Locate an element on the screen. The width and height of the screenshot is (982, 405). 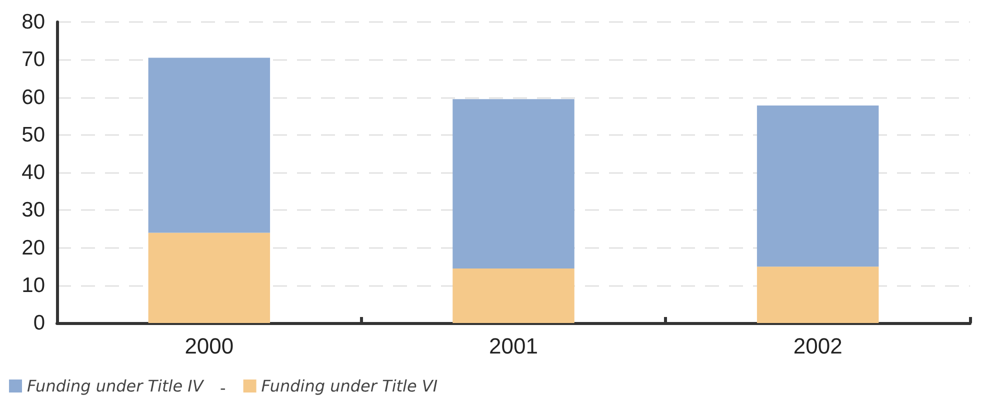
x-tick-label: 2000 is located at coordinates (209, 346).